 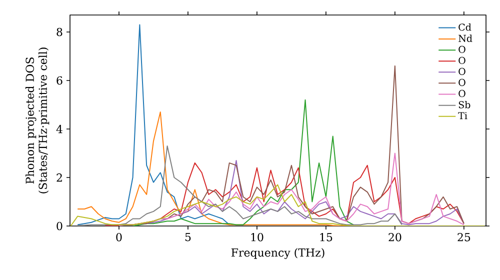 I want to click on y-tick-label: 4, so click(x=59, y=129).